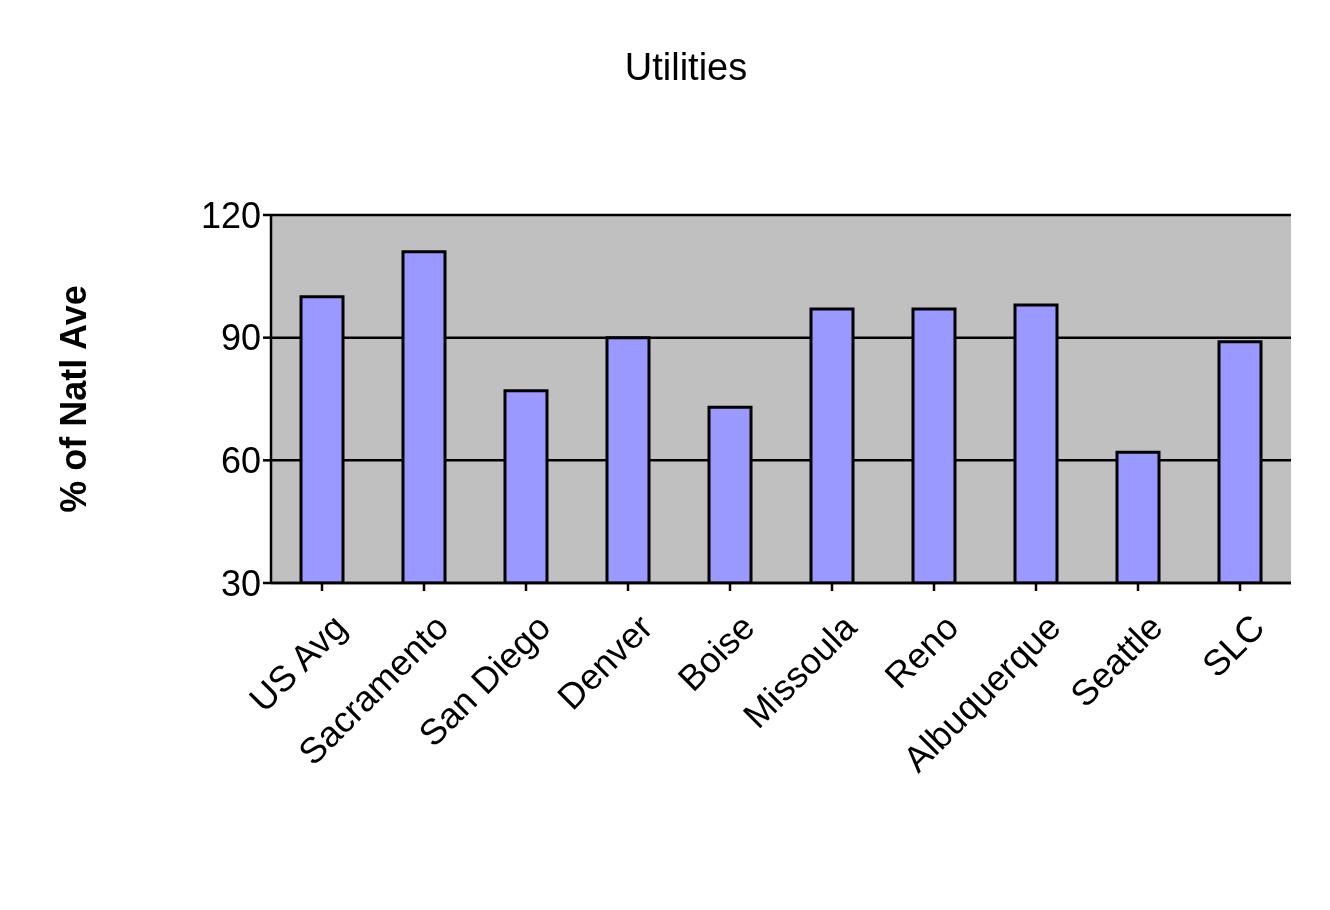 This screenshot has height=910, width=1330. Describe the element at coordinates (230, 215) in the screenshot. I see `y-tick-label: 120` at that location.